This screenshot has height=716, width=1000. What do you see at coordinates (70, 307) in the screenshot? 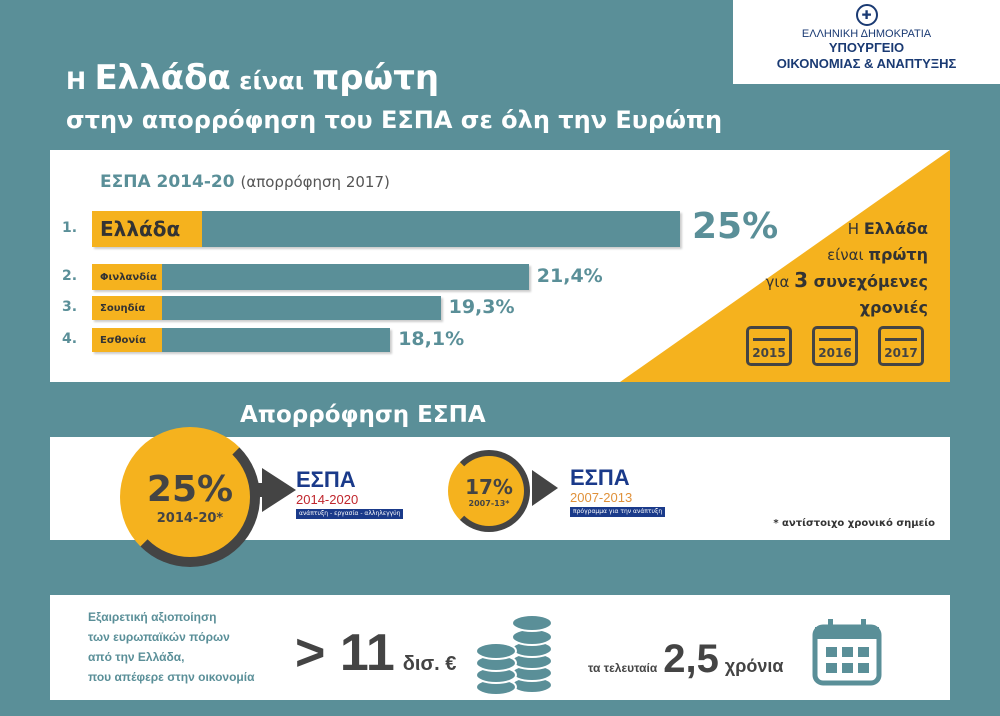
I see `rank-label: 3.` at bounding box center [70, 307].